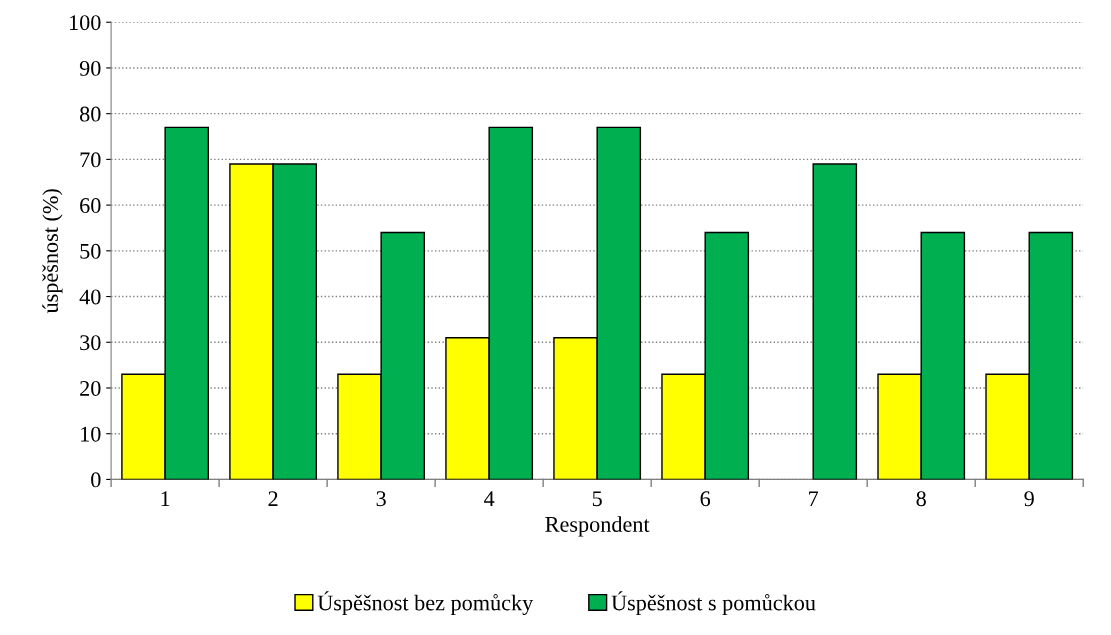  I want to click on y-tick-label: 0, so click(96, 480).